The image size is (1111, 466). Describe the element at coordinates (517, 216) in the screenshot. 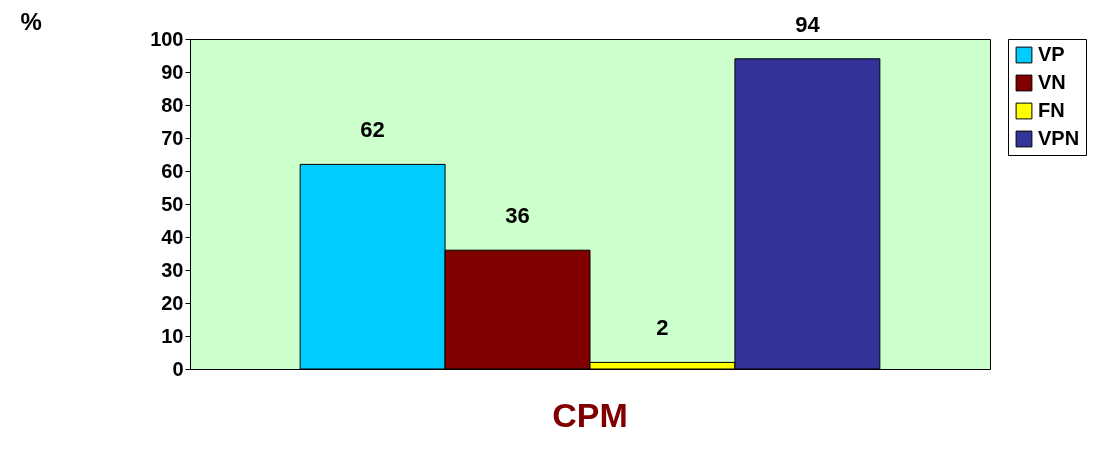

I see `data-label: 36` at that location.